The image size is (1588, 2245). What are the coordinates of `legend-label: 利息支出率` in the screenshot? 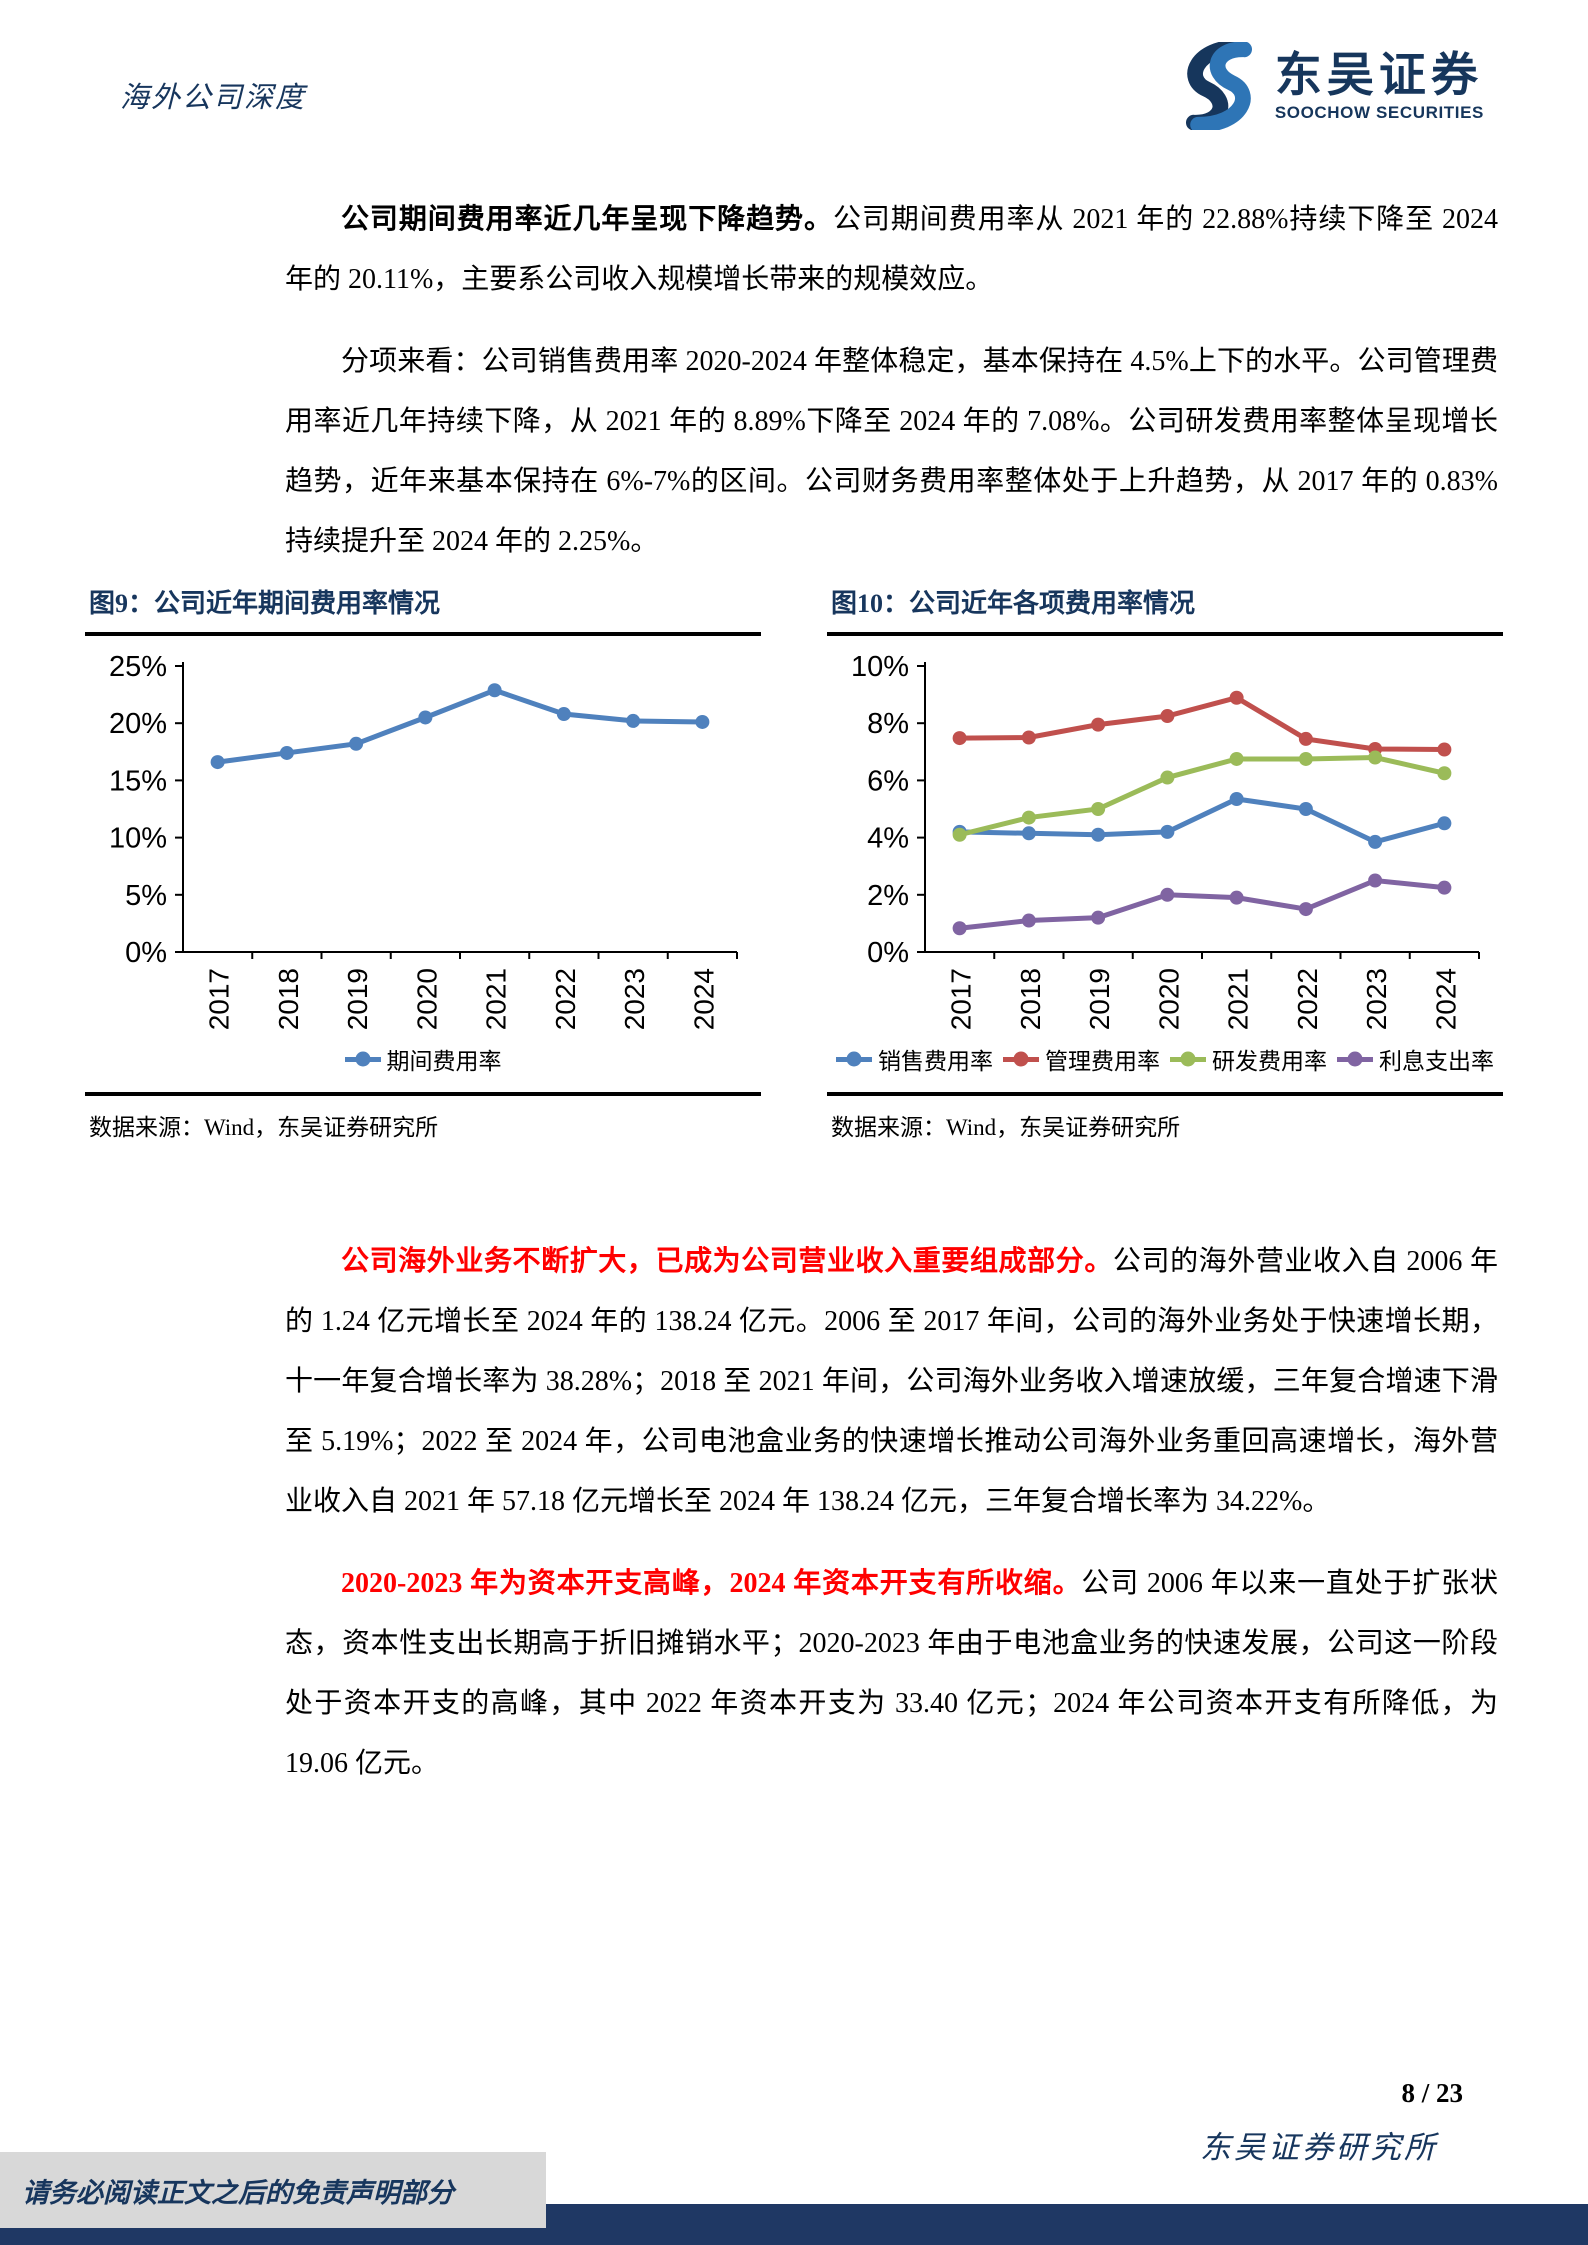 It's located at (1436, 1061).